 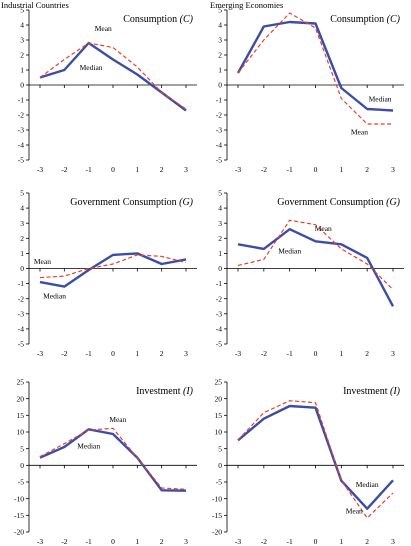 What do you see at coordinates (21, 432) in the screenshot?
I see `y-tick-label: 10` at bounding box center [21, 432].